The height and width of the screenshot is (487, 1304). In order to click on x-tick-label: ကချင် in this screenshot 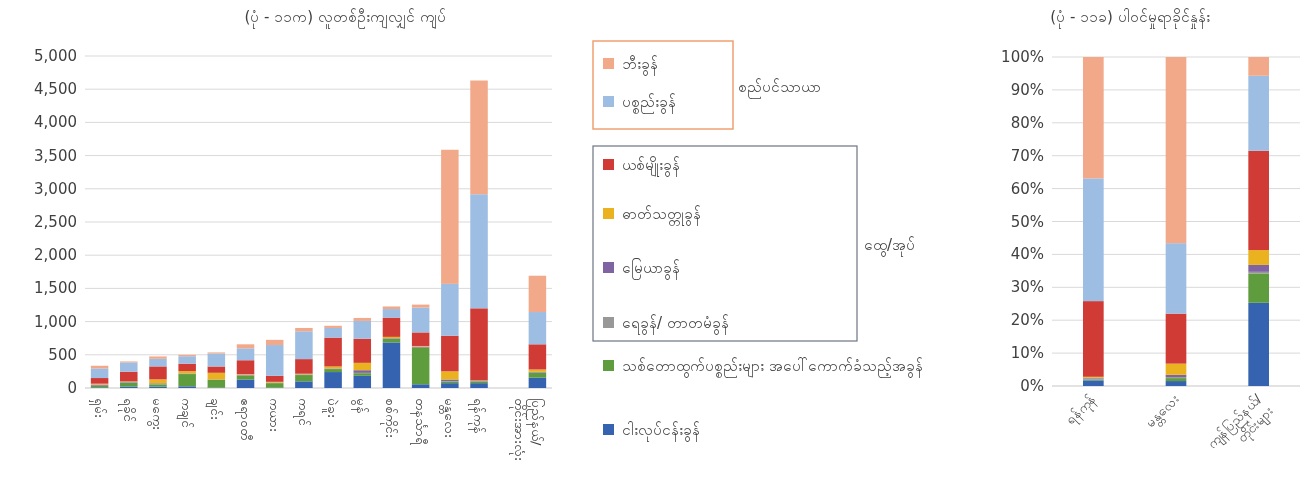, I will do `click(185, 413)`.